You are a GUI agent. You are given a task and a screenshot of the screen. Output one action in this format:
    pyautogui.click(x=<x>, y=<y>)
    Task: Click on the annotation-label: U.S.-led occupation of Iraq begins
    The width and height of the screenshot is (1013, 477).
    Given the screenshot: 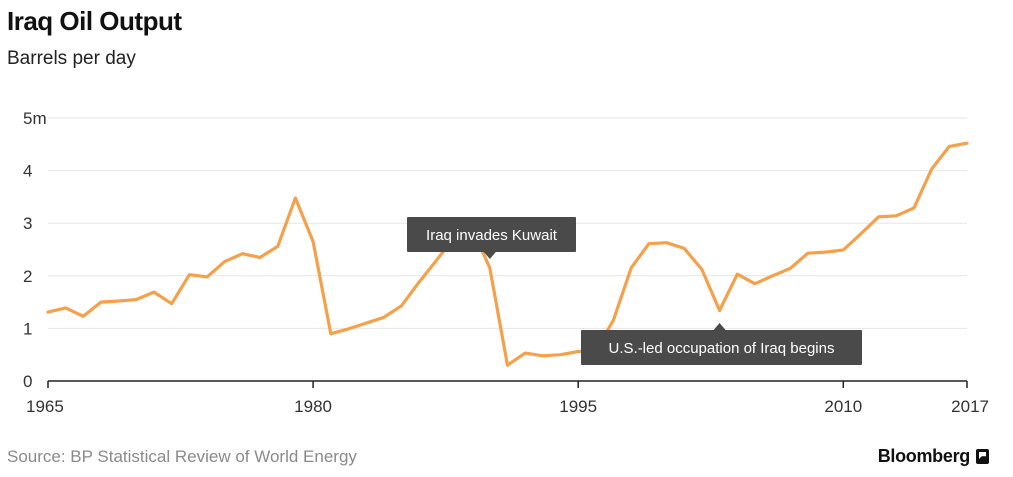 What is the action you would take?
    pyautogui.click(x=722, y=348)
    